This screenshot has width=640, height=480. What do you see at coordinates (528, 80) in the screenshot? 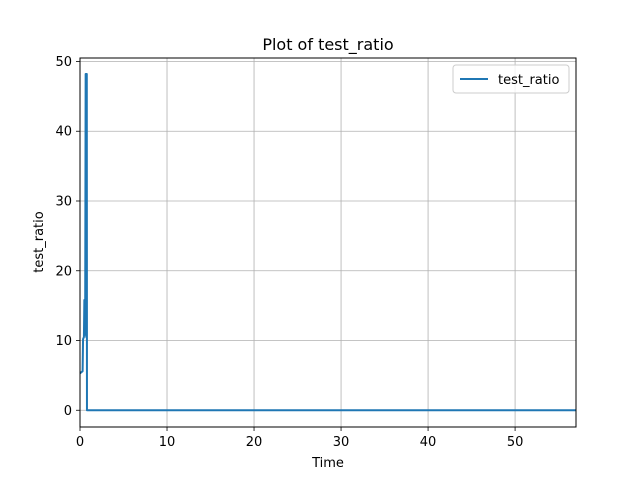
I see `legend-label: test_ratio` at bounding box center [528, 80].